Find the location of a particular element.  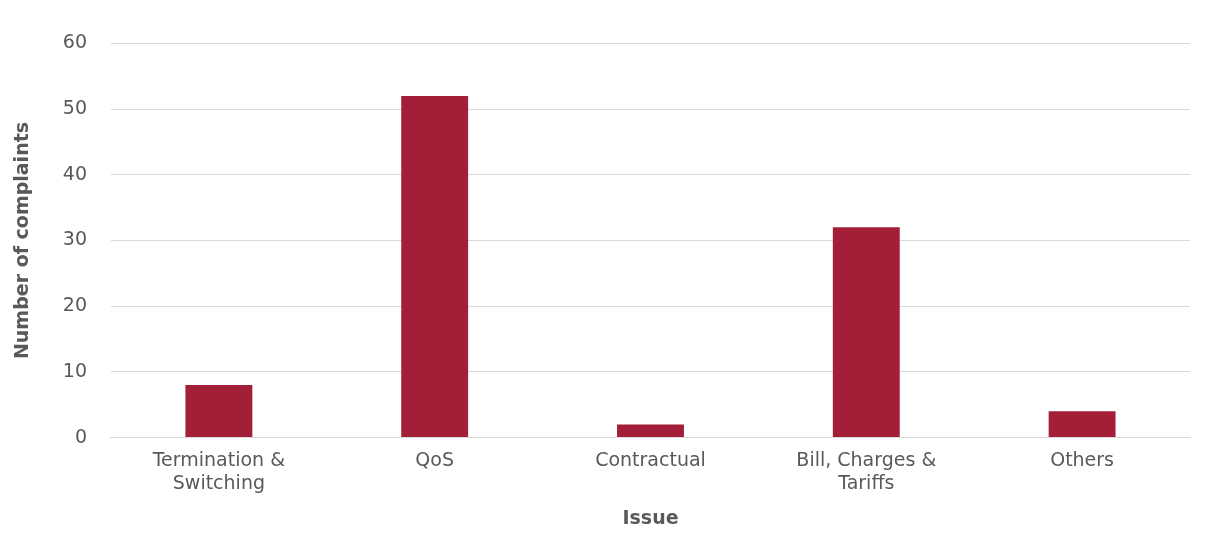

x-tick-label: Others is located at coordinates (1082, 458).